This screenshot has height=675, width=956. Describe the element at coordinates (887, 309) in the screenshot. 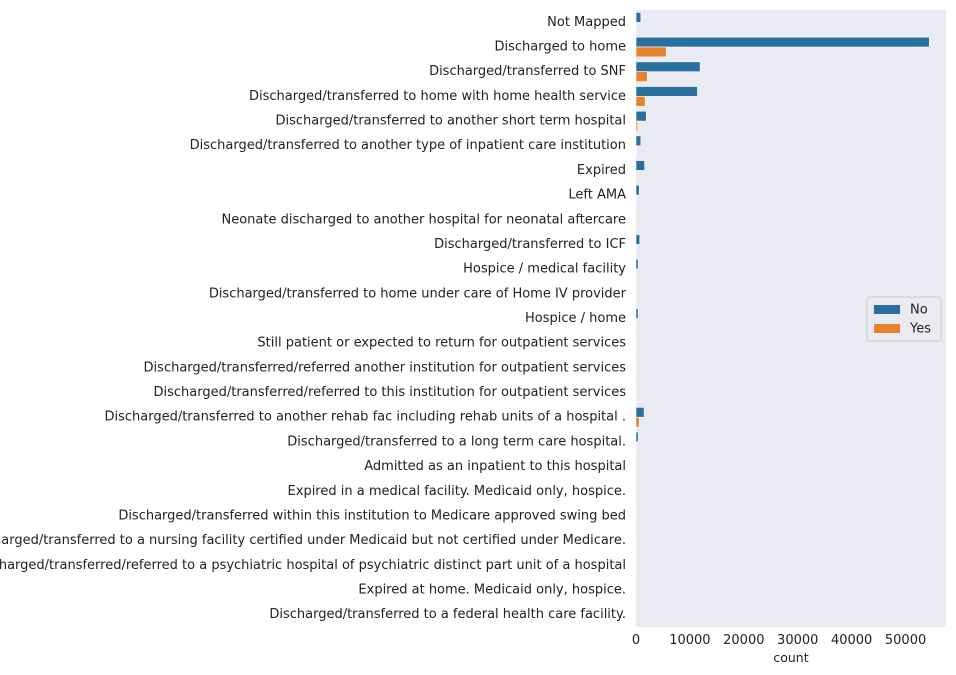

I see `legend-swatch-no` at that location.